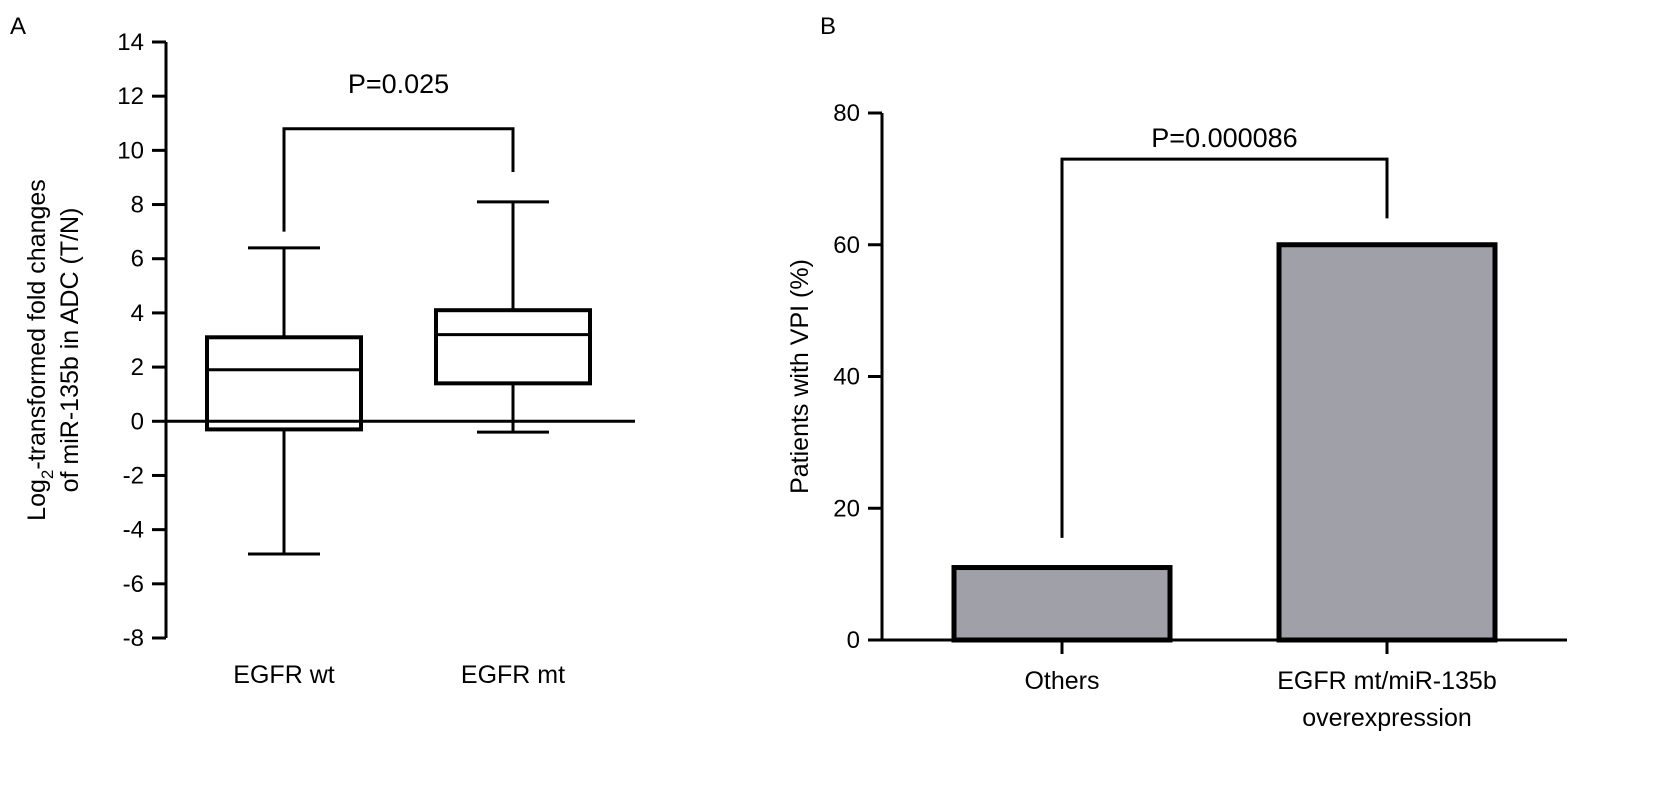  I want to click on y-tick-label-a: 8, so click(137, 205).